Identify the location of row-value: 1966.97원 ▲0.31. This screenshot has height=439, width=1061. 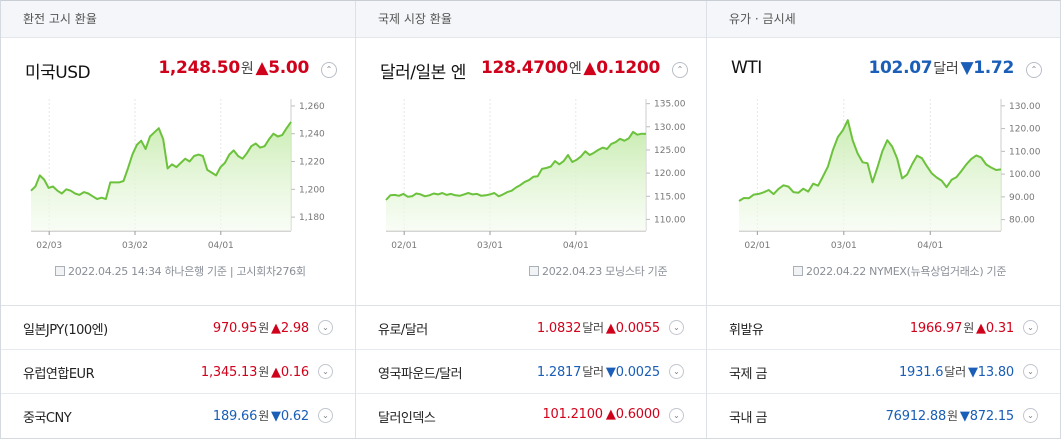
(962, 327).